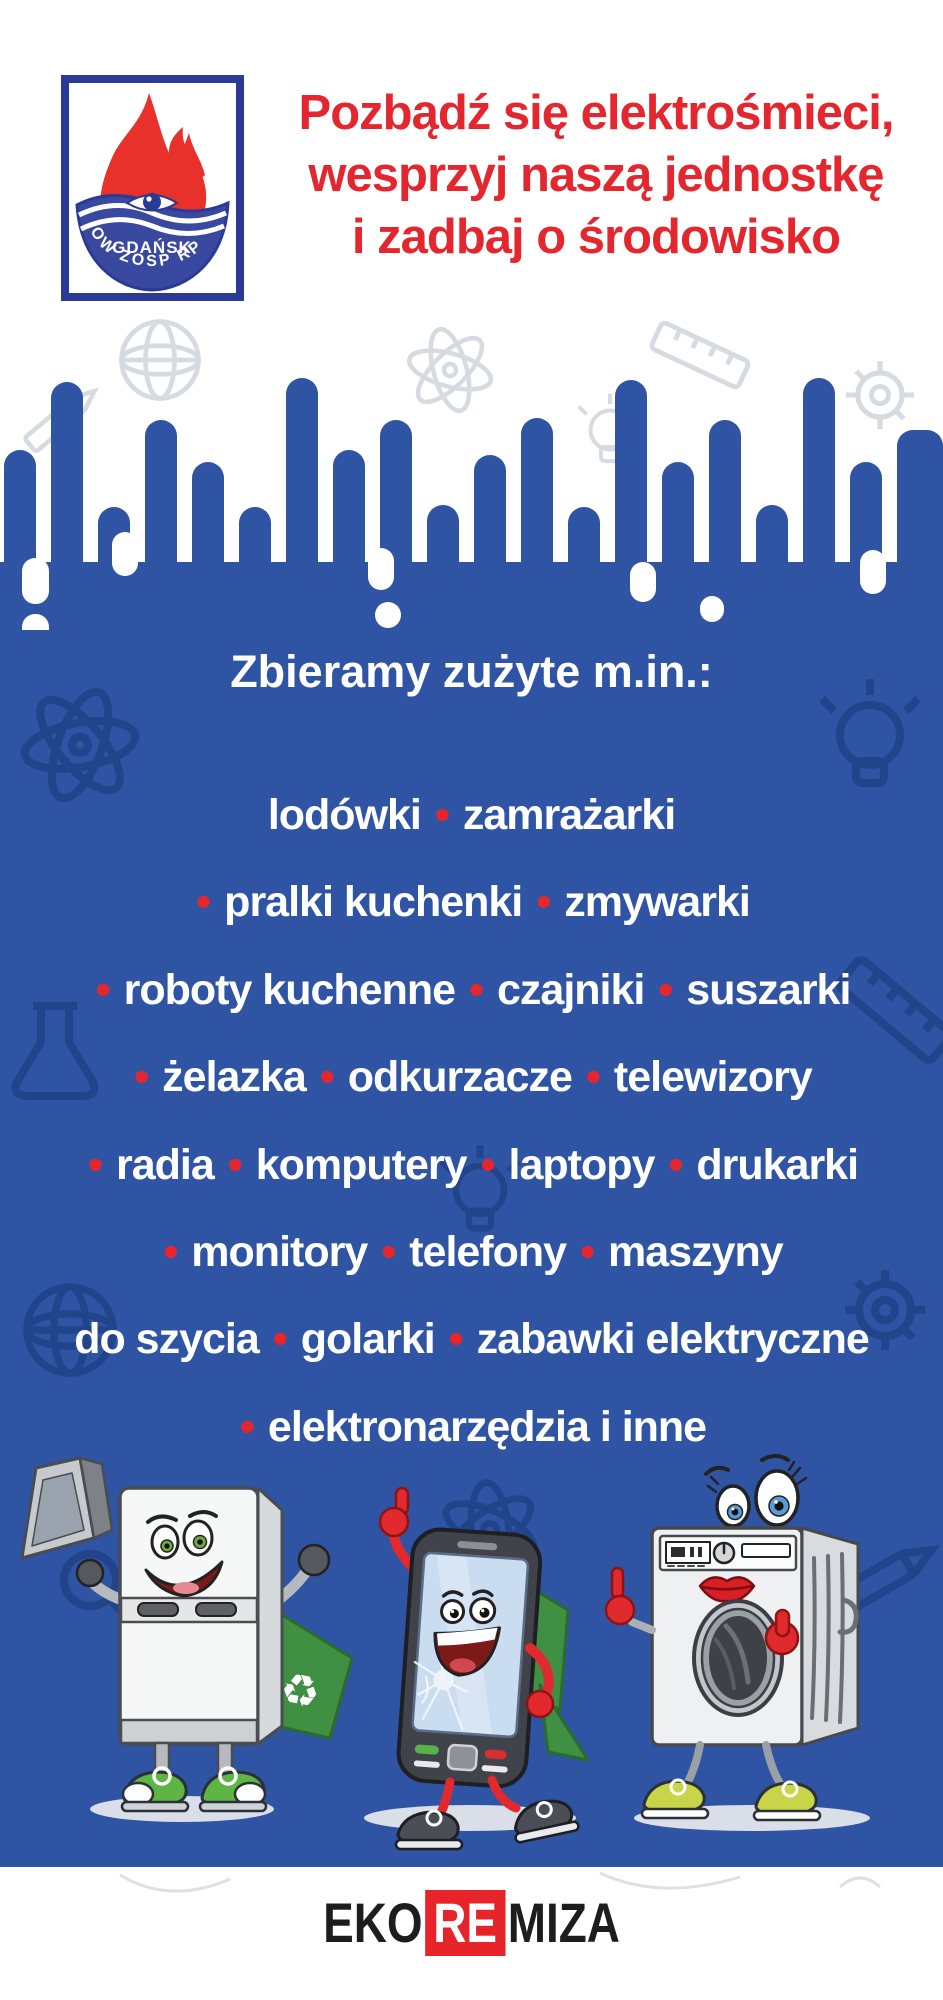  What do you see at coordinates (349, 815) in the screenshot?
I see `item-text: lodówki` at bounding box center [349, 815].